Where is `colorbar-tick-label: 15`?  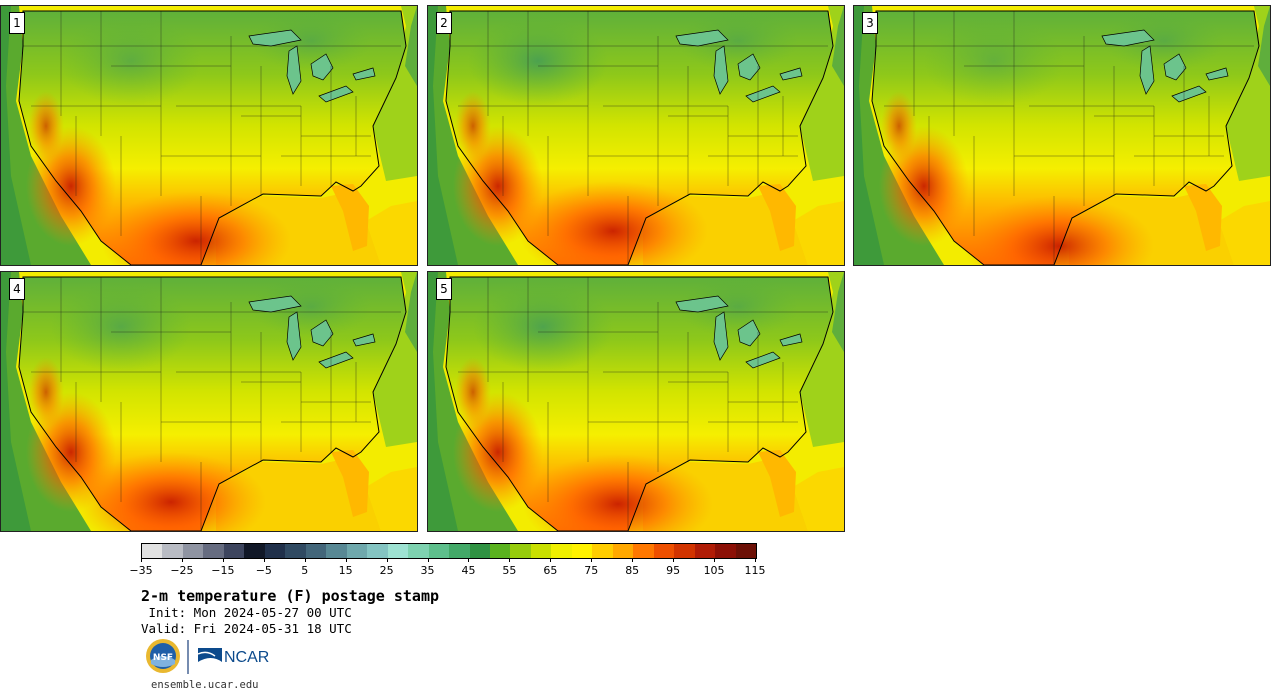
colorbar-tick-label: 15 is located at coordinates (345, 570).